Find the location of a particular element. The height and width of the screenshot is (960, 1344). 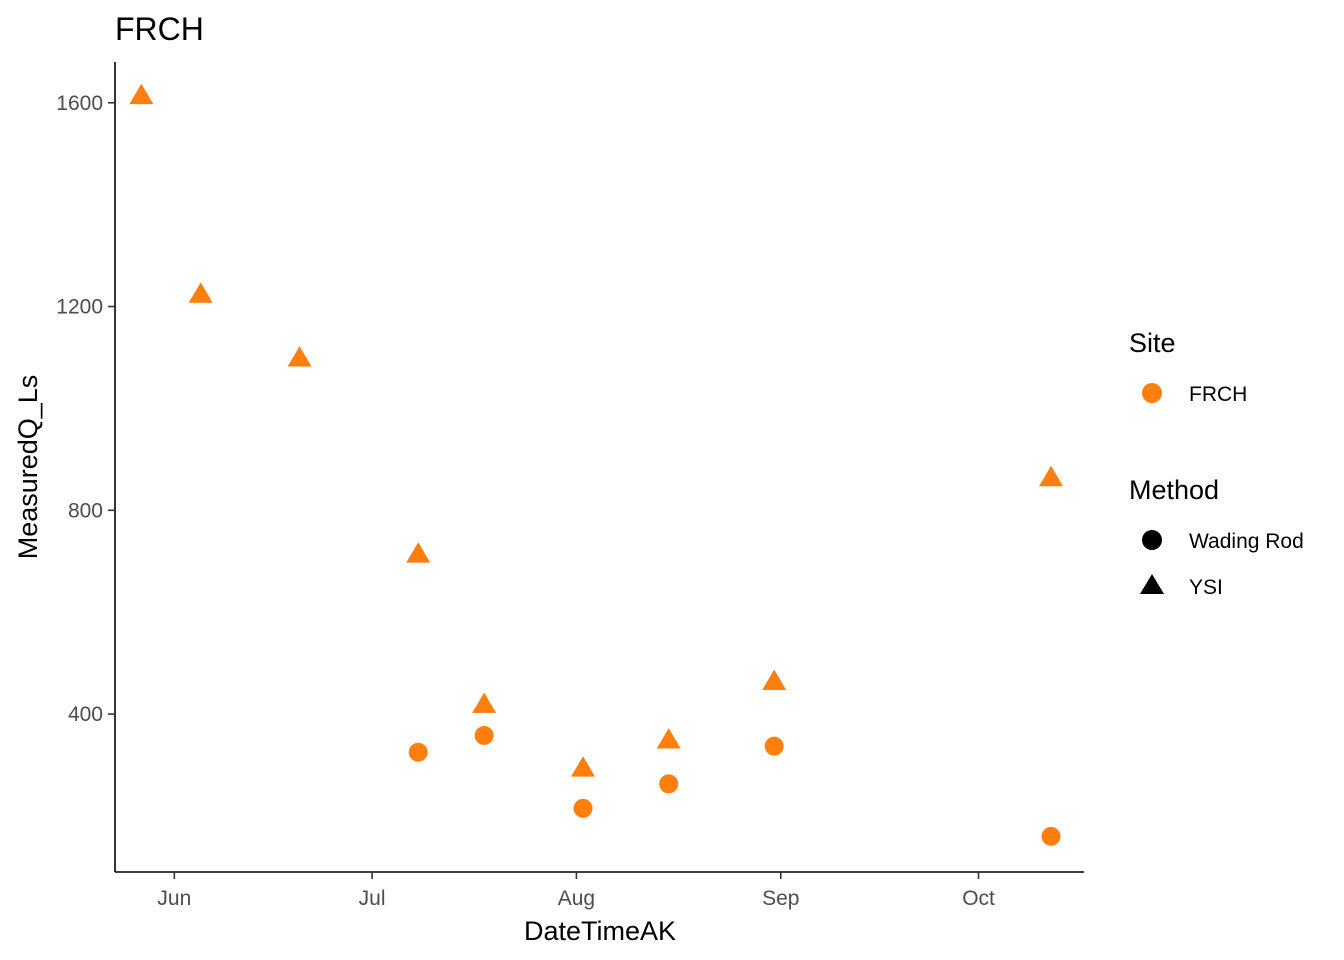

legend-key-wading-rod is located at coordinates (1152, 540).